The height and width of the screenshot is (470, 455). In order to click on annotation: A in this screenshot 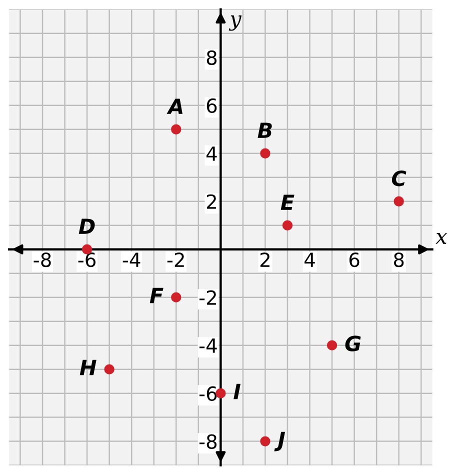, I will do `click(174, 106)`.